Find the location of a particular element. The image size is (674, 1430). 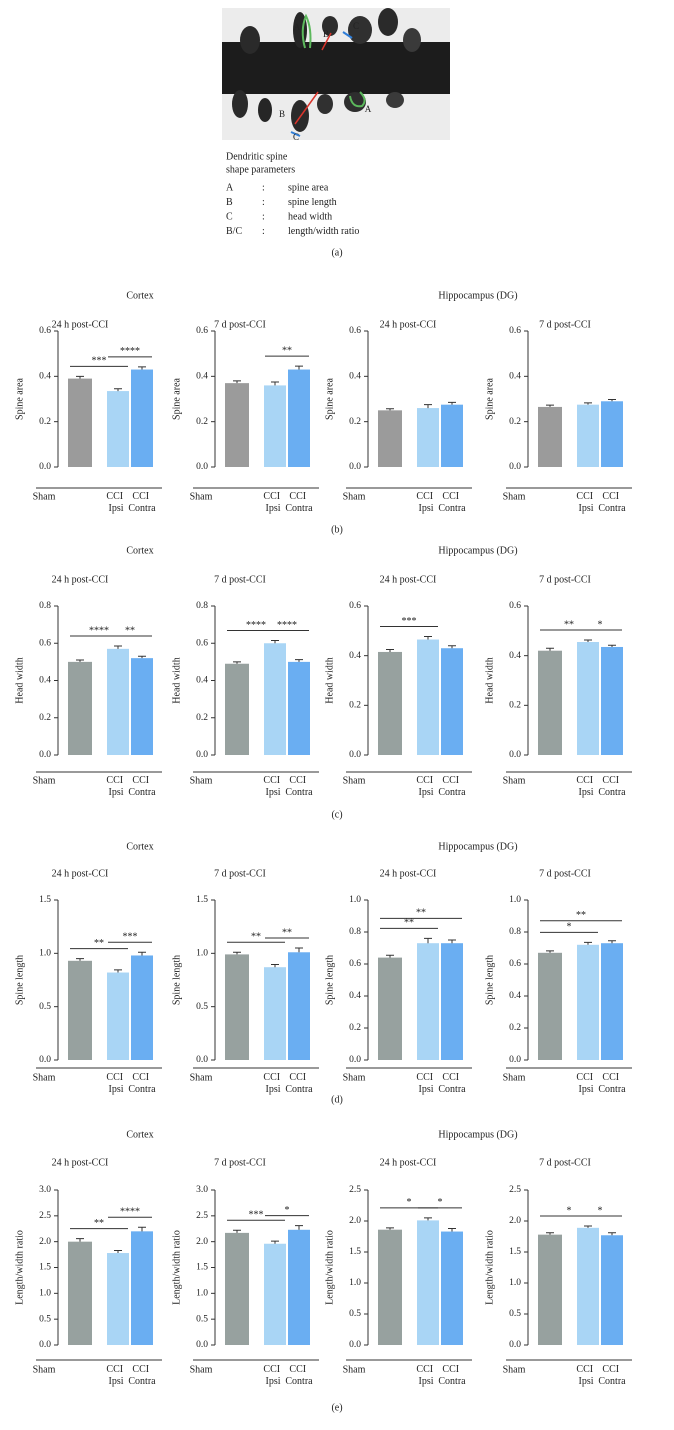

y-axis-label: Length/width ratio is located at coordinates (489, 1267).